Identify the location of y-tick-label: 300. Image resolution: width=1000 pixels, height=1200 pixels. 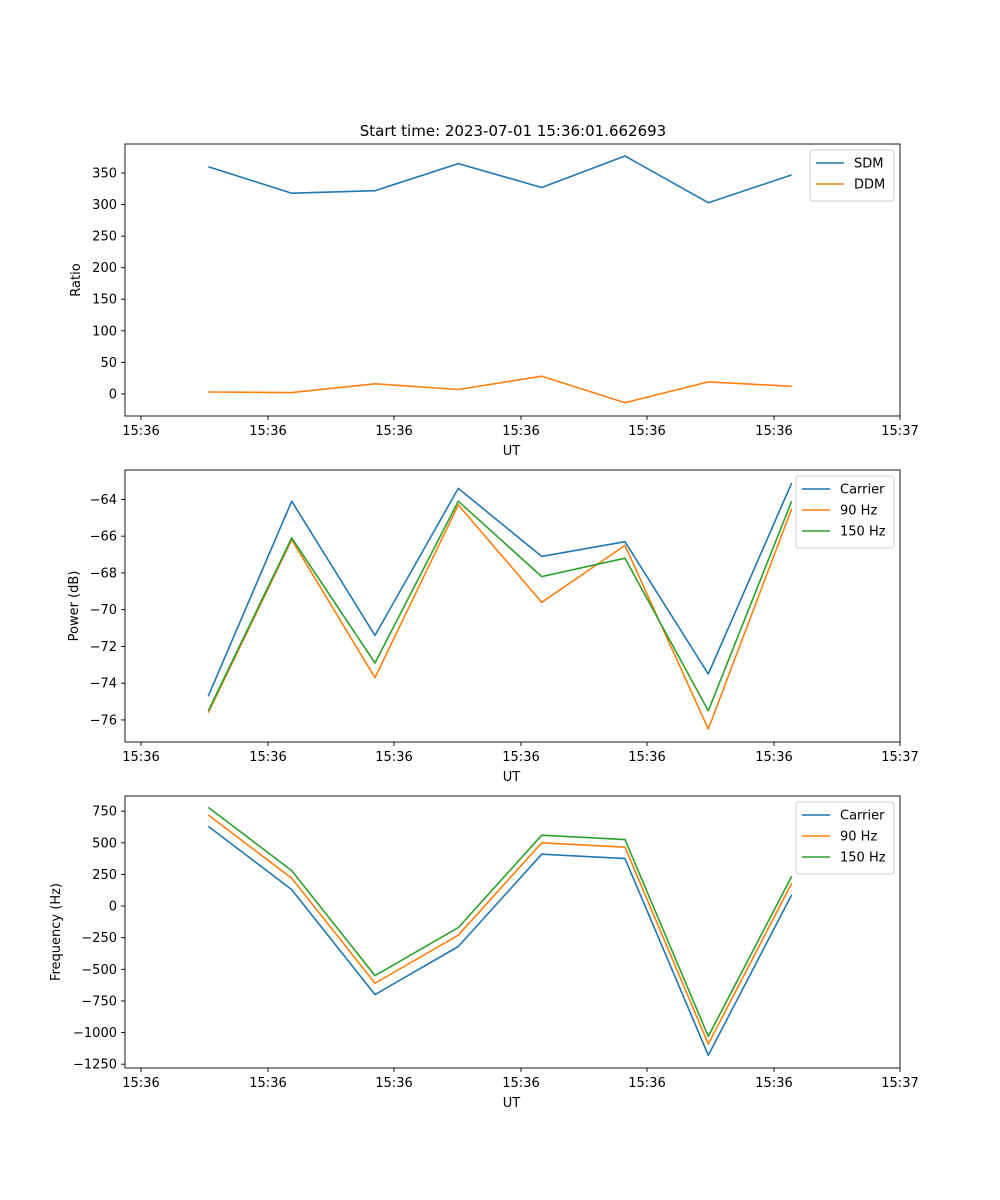
(104, 205).